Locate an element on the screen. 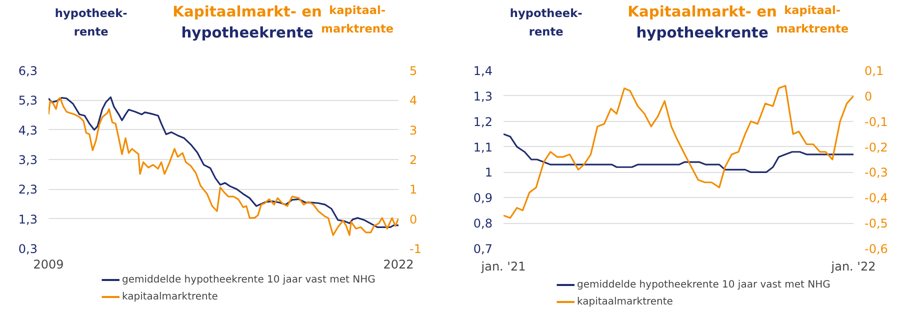  y-tick-label: 2,3 is located at coordinates (28, 189).